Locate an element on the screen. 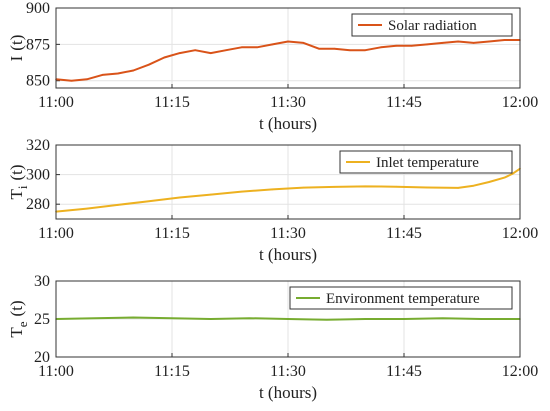 Image resolution: width=550 pixels, height=411 pixels. legend-label: Environment temperature is located at coordinates (403, 299).